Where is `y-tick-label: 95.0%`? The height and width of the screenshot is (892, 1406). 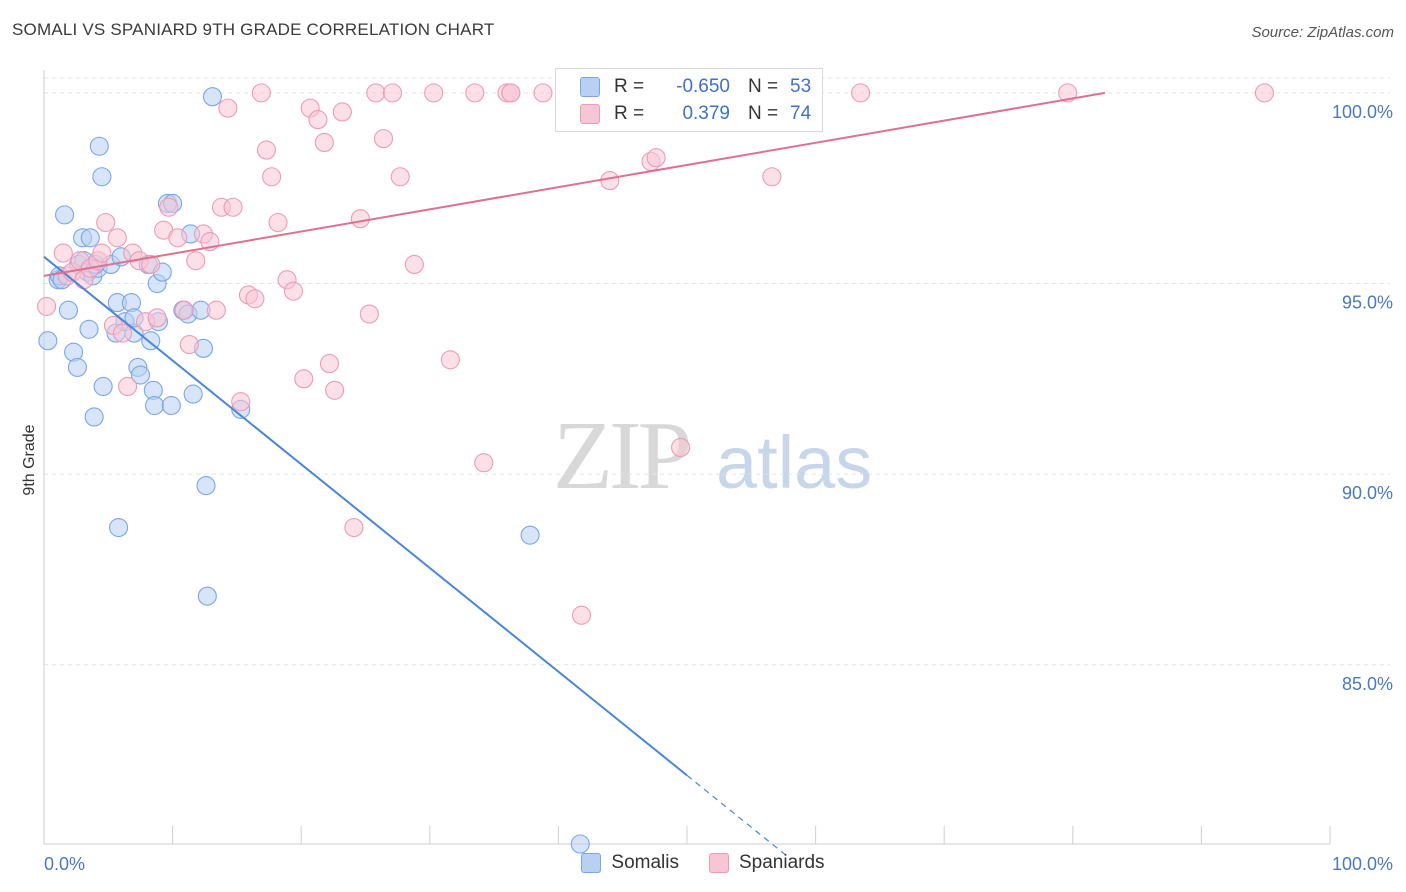
y-tick-label: 95.0% is located at coordinates (1367, 303).